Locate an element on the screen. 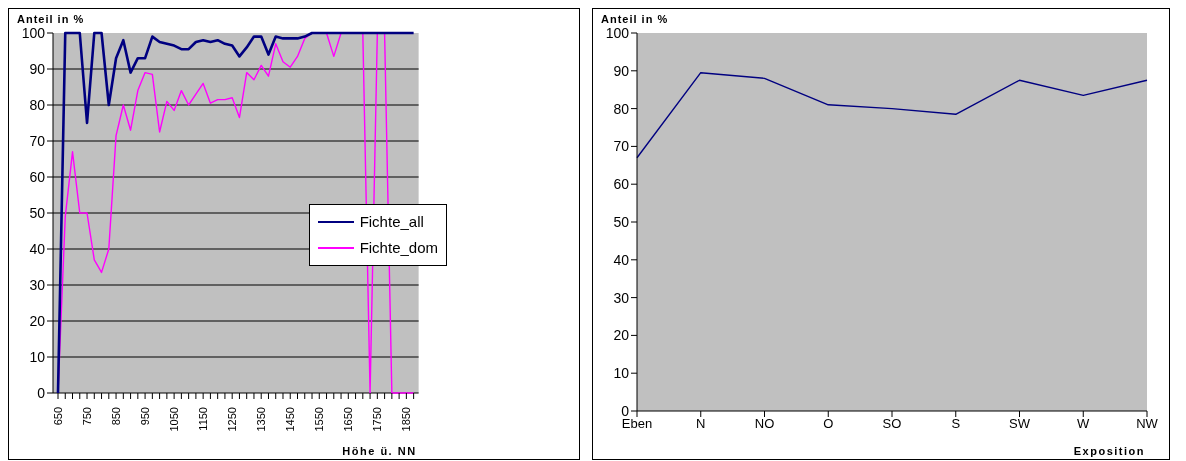 The width and height of the screenshot is (1186, 461). x-tick-label: Eben is located at coordinates (637, 424).